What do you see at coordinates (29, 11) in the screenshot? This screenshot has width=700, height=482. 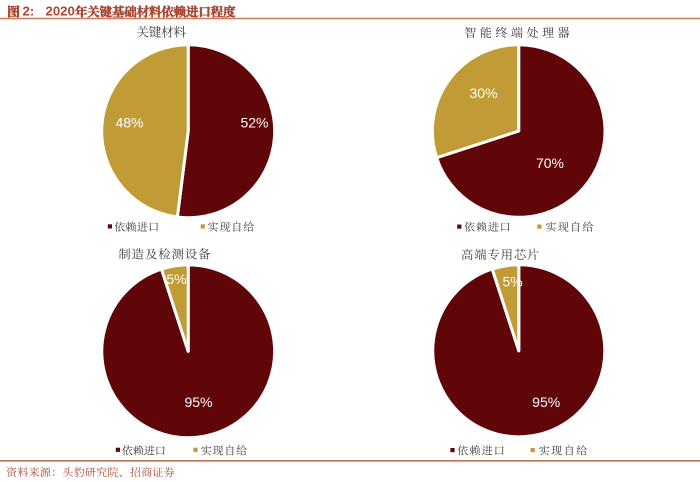 I see `svg-text: 2:` at bounding box center [29, 11].